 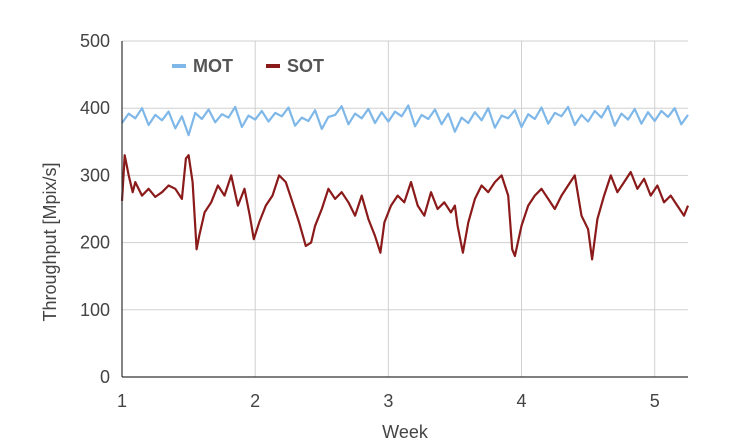 I want to click on series-line-mot, so click(x=405, y=120).